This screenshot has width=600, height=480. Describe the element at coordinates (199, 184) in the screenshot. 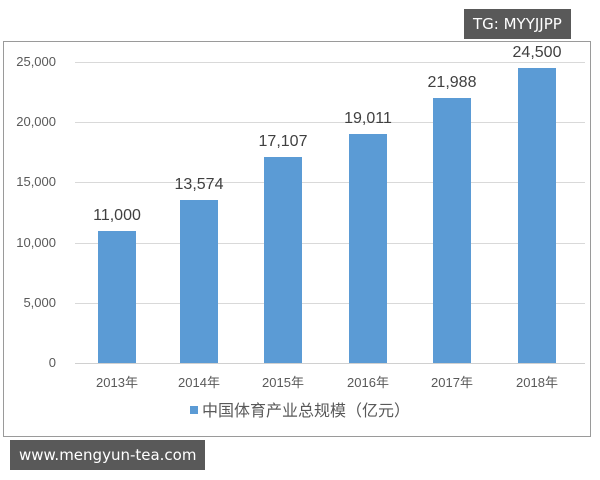

I see `bar-value-label: 13,574` at that location.